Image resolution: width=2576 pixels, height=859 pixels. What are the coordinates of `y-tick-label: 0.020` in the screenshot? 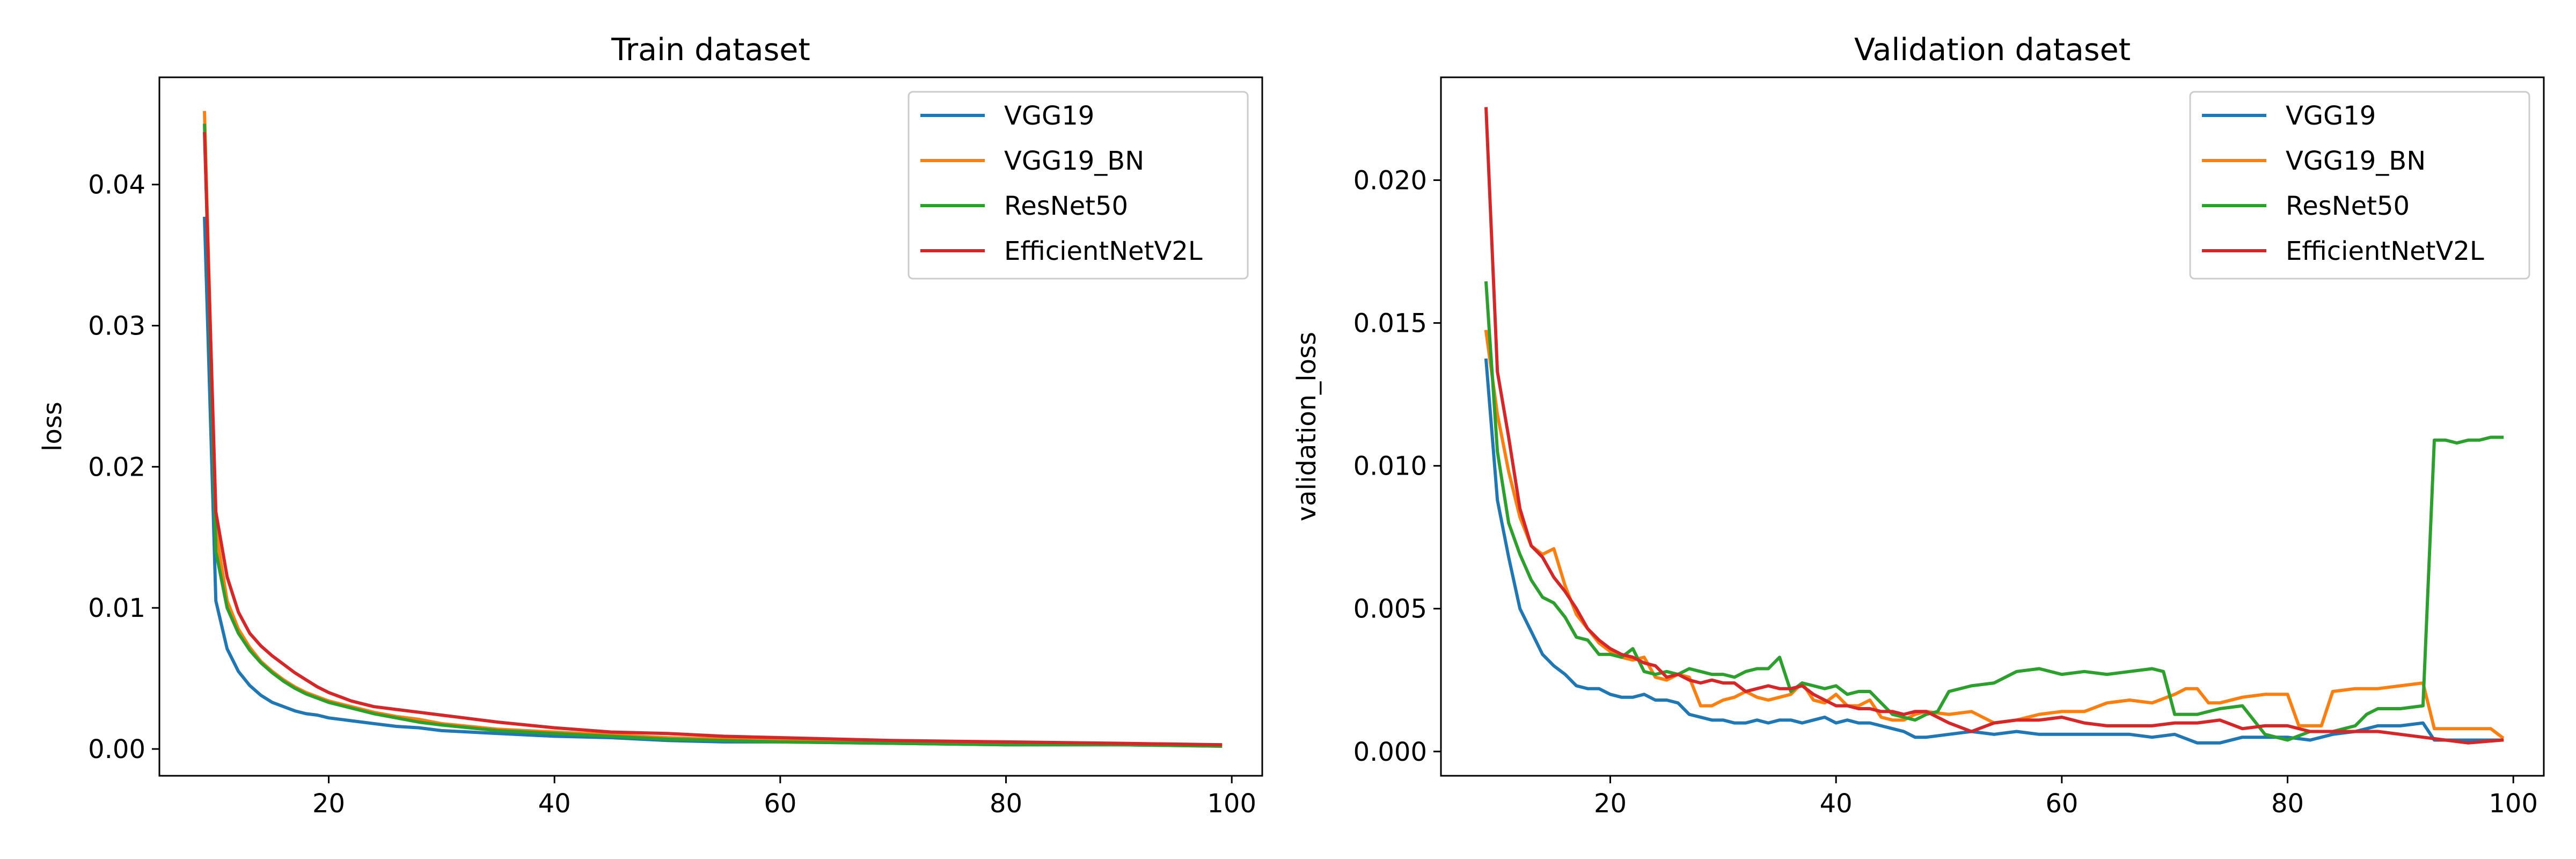 It's located at (1390, 181).